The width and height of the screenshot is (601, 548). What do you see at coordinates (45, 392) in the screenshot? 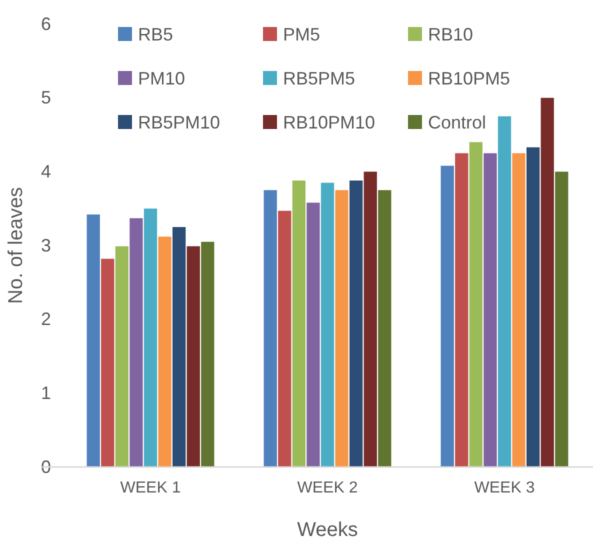
I see `y-tick-label: 1` at bounding box center [45, 392].